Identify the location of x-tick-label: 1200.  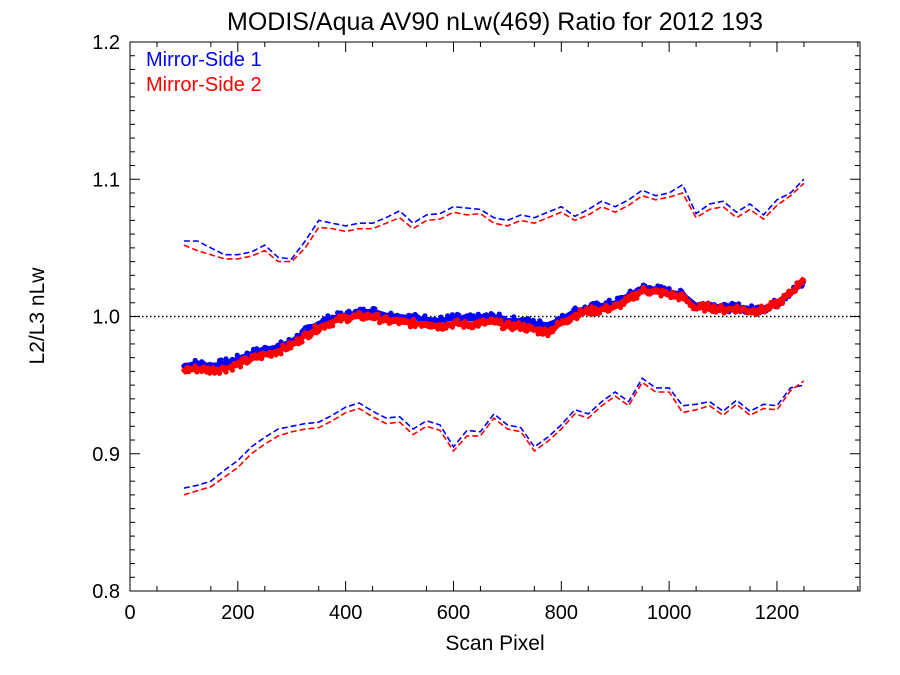
(777, 613).